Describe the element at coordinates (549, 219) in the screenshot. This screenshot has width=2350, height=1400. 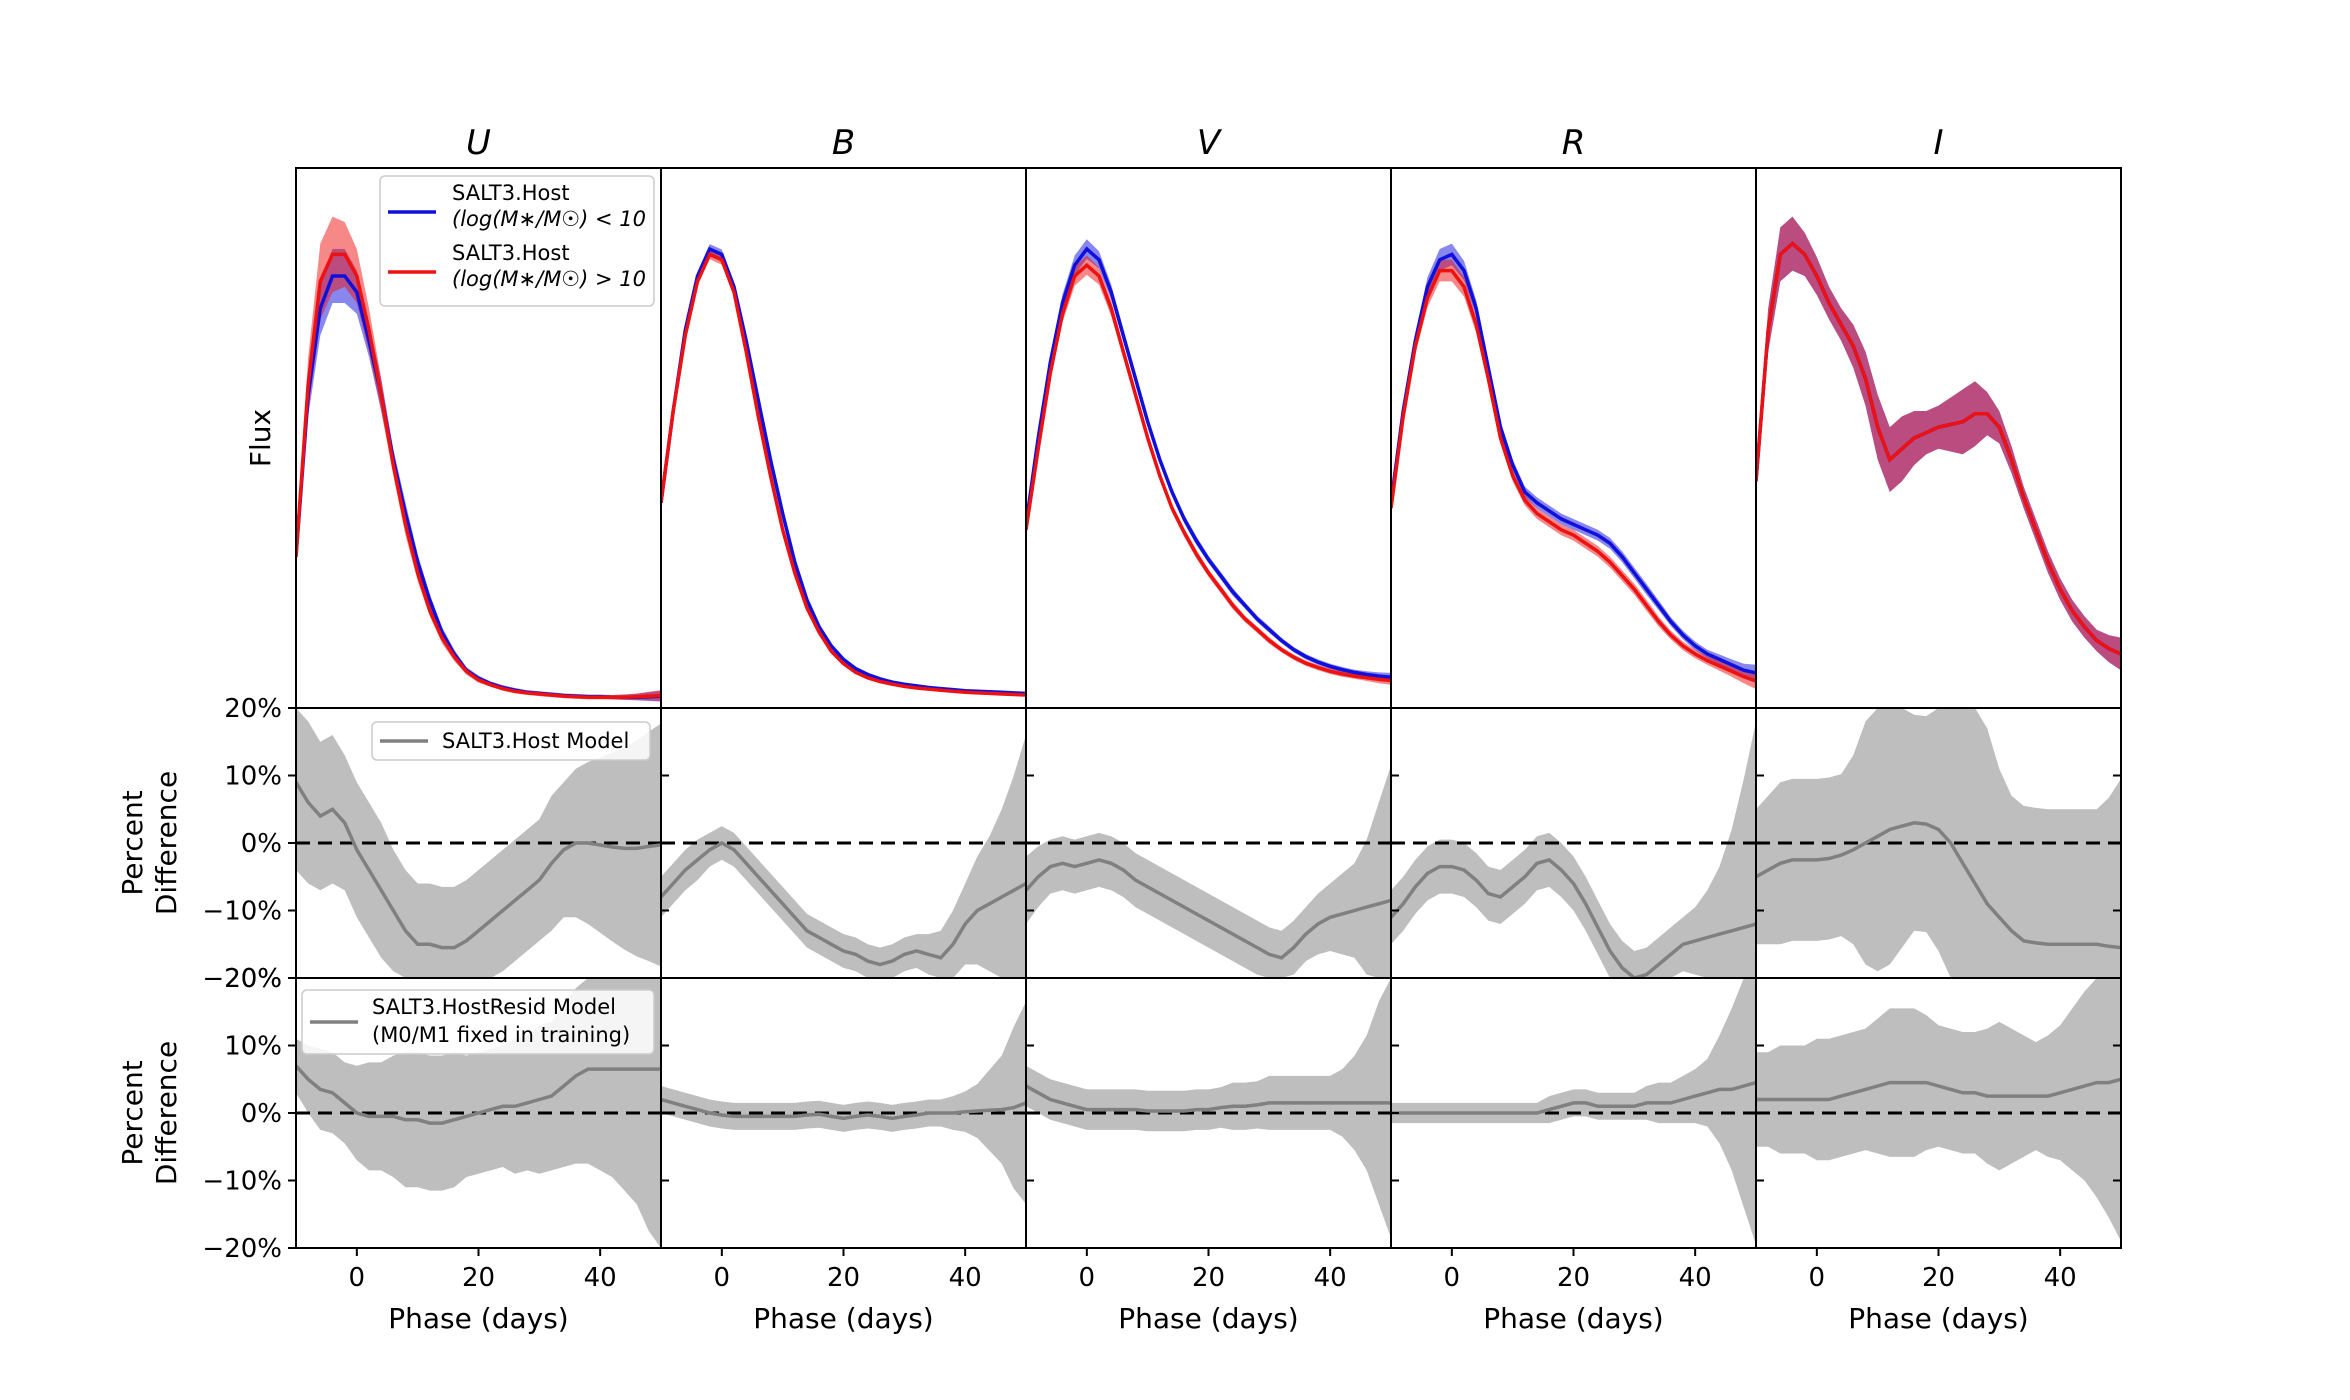
I see `flux-legend-condition: (log(M∗/M☉) < 10` at that location.